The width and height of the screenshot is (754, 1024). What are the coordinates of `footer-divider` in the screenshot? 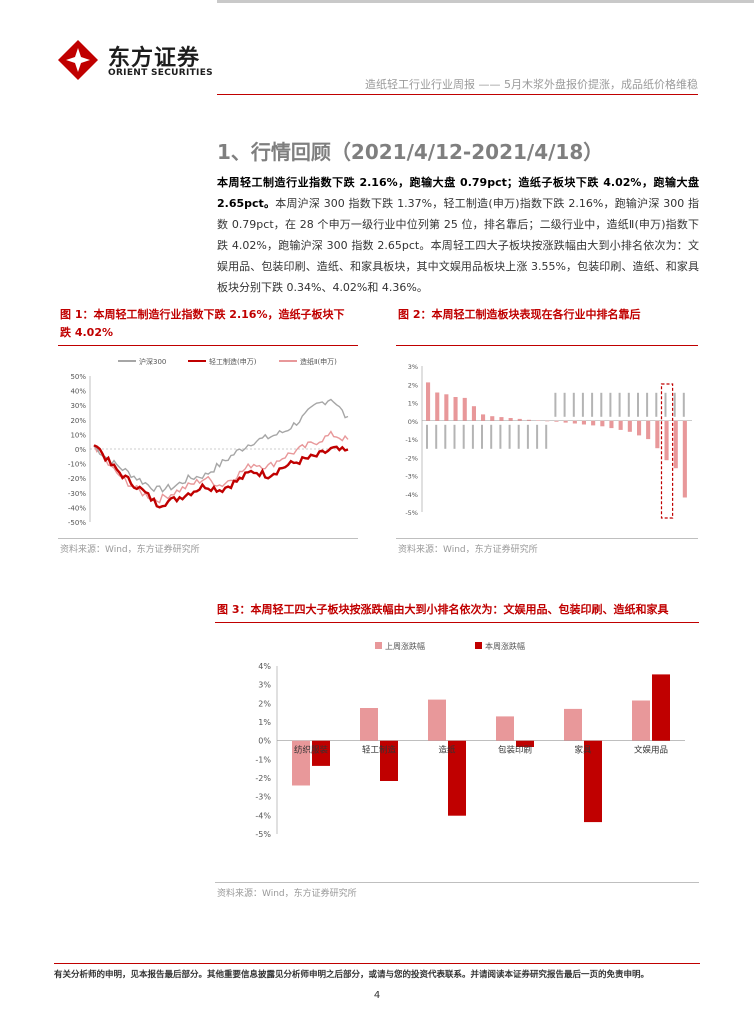 It's located at (377, 963).